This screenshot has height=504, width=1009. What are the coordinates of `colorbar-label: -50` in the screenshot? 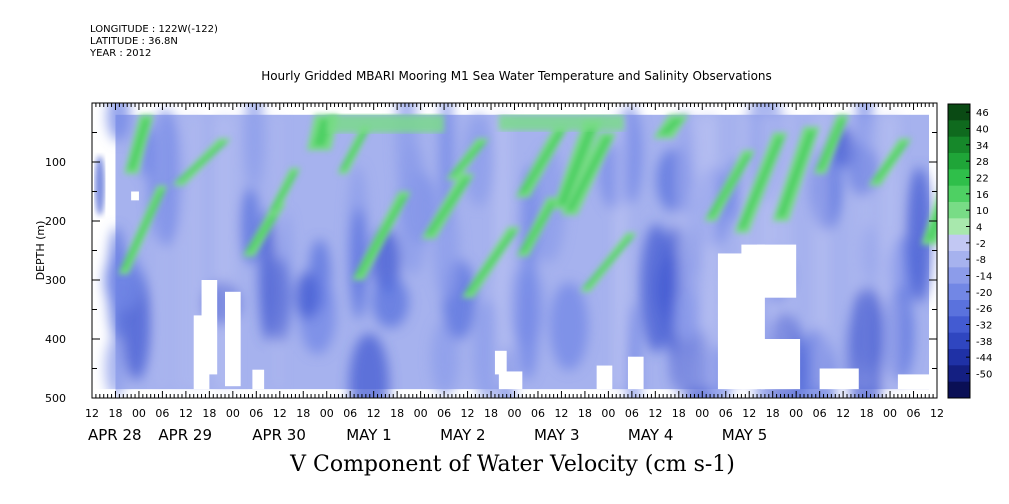 It's located at (984, 375).